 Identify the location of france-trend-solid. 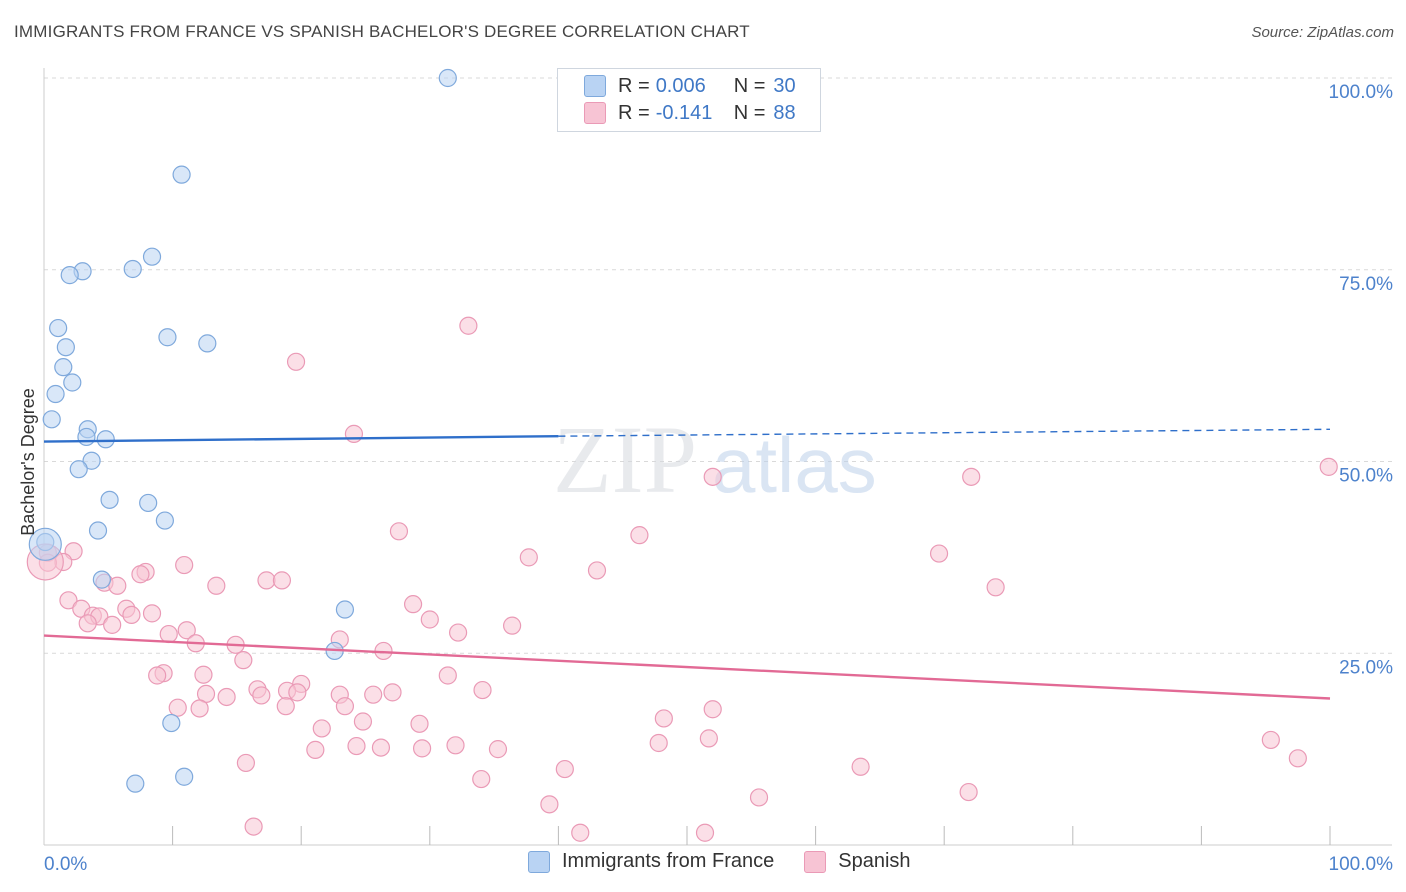
(301, 438).